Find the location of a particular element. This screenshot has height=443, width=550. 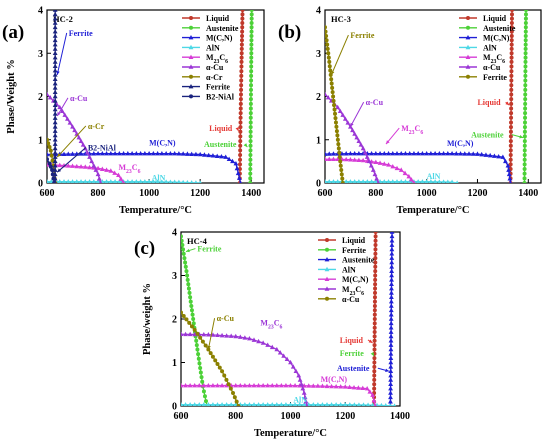

legend-item: M23C6 is located at coordinates (205, 59).